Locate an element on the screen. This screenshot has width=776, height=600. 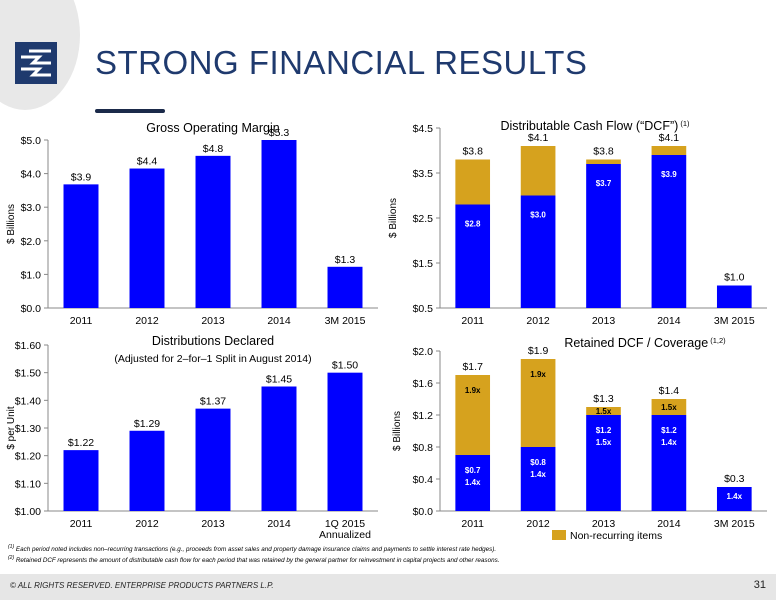
chart2-total-label: $1.0 is located at coordinates (734, 278).